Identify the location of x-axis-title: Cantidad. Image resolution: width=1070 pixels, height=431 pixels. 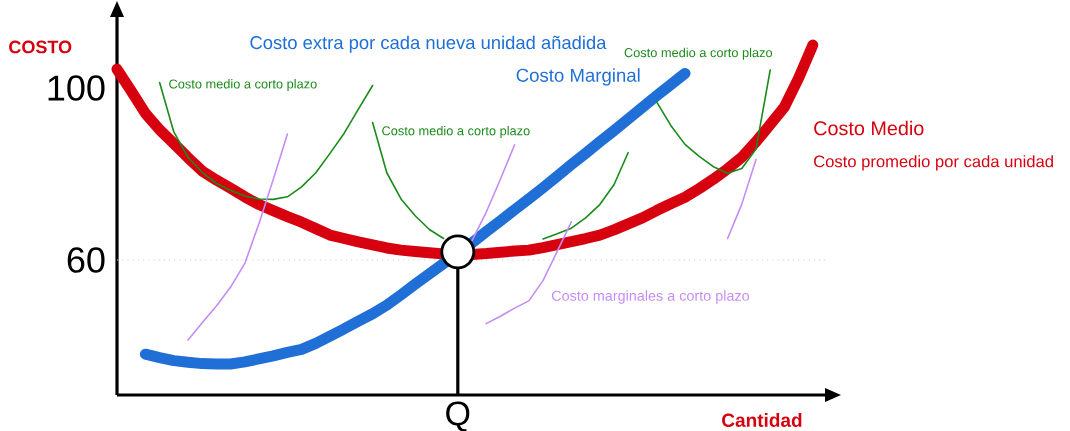
(762, 420).